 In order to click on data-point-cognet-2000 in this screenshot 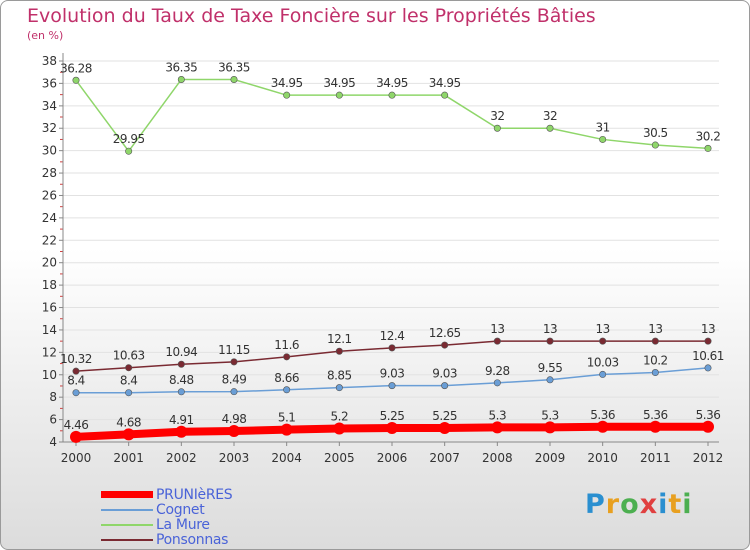, I will do `click(76, 393)`.